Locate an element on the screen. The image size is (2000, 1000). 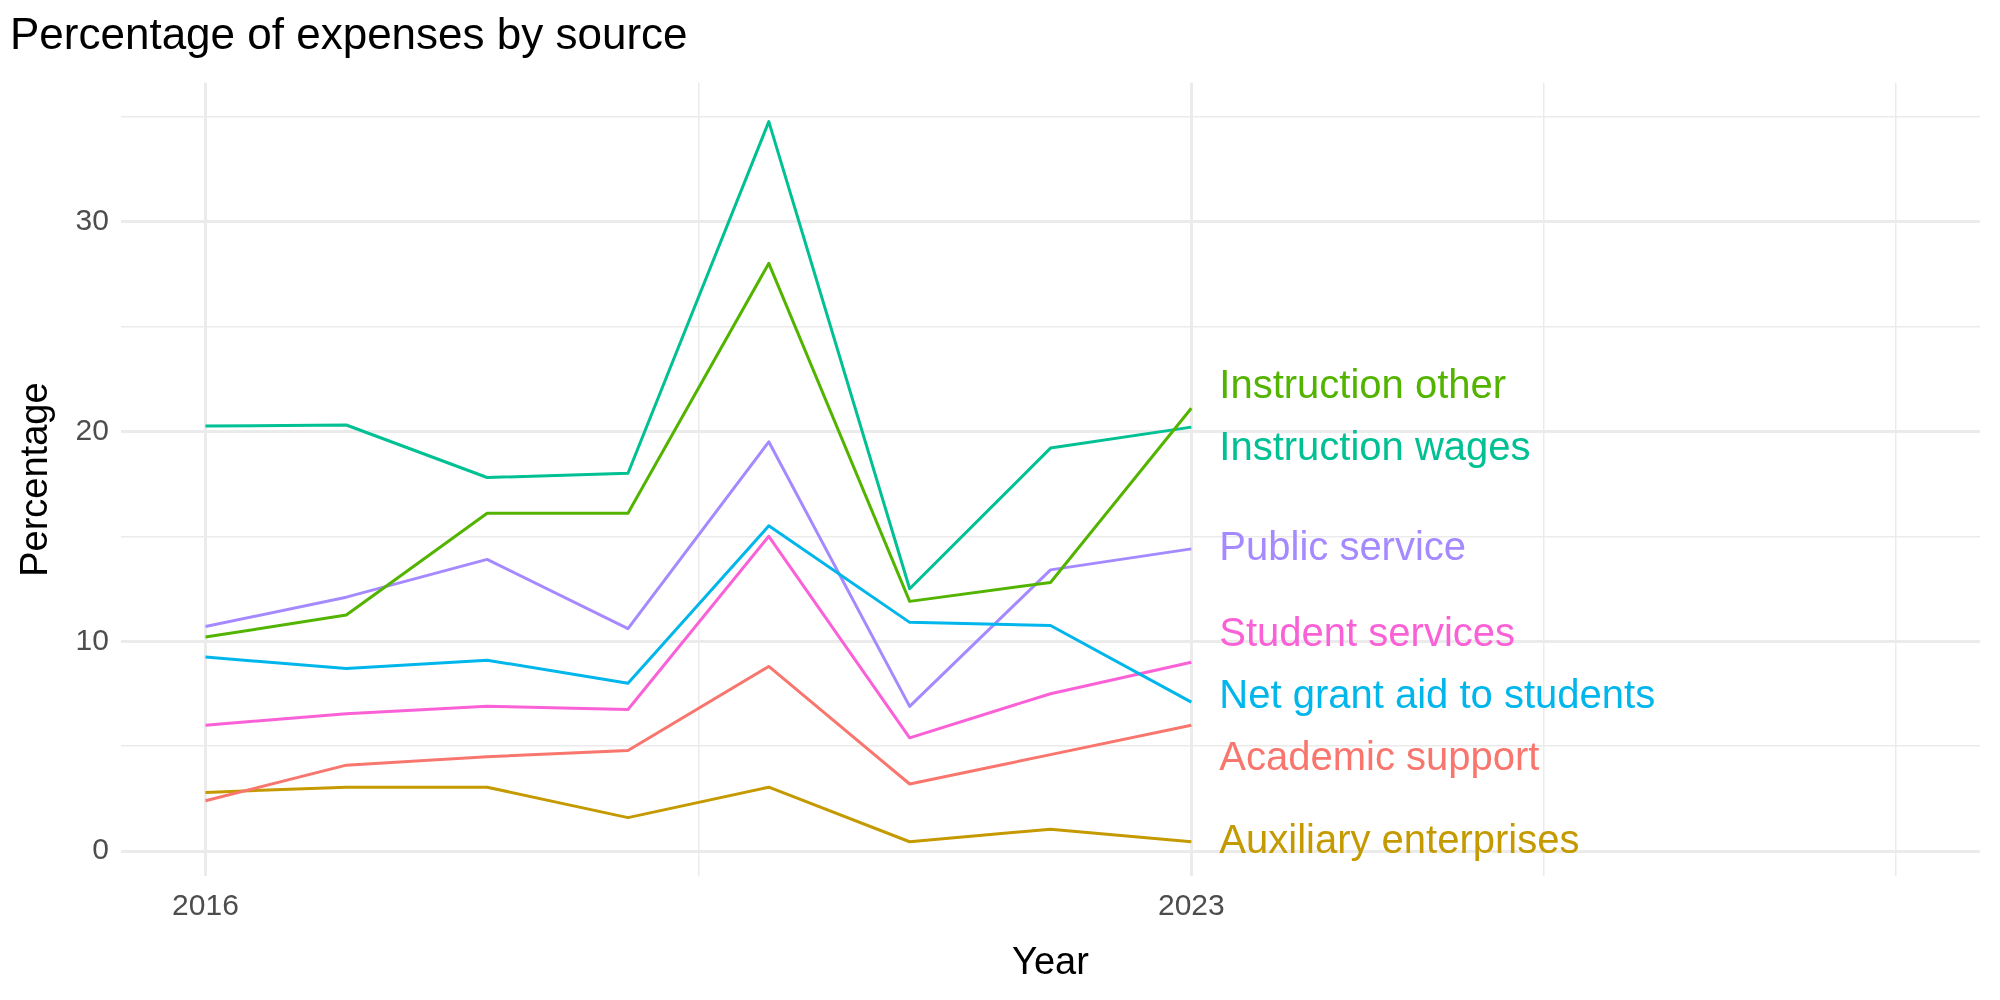
series-label: Instruction other is located at coordinates (1363, 383).